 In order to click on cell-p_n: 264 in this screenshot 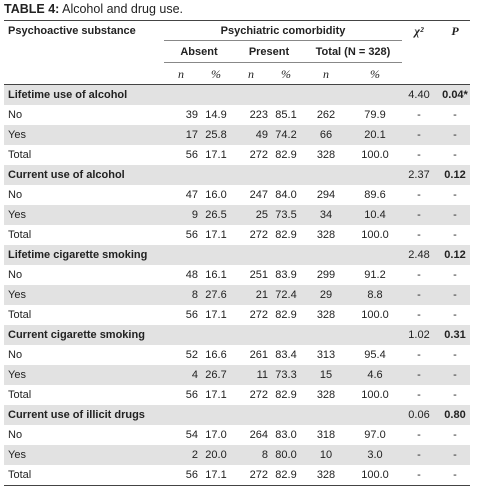, I will do `click(258, 435)`.